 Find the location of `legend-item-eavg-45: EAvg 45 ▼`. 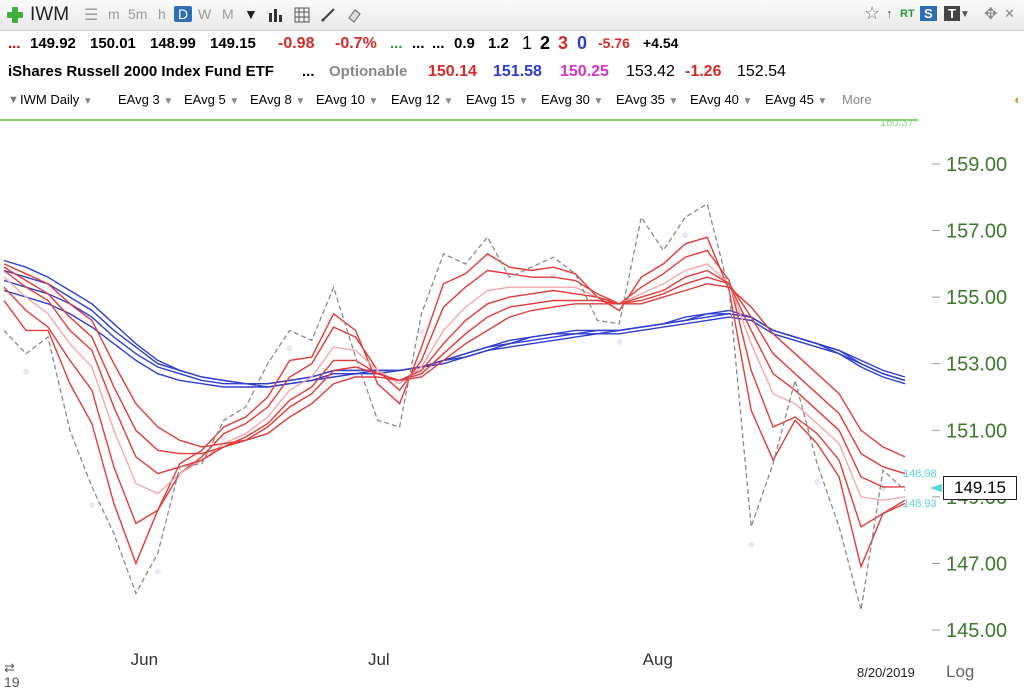

legend-item-eavg-45: EAvg 45 ▼ is located at coordinates (796, 99).